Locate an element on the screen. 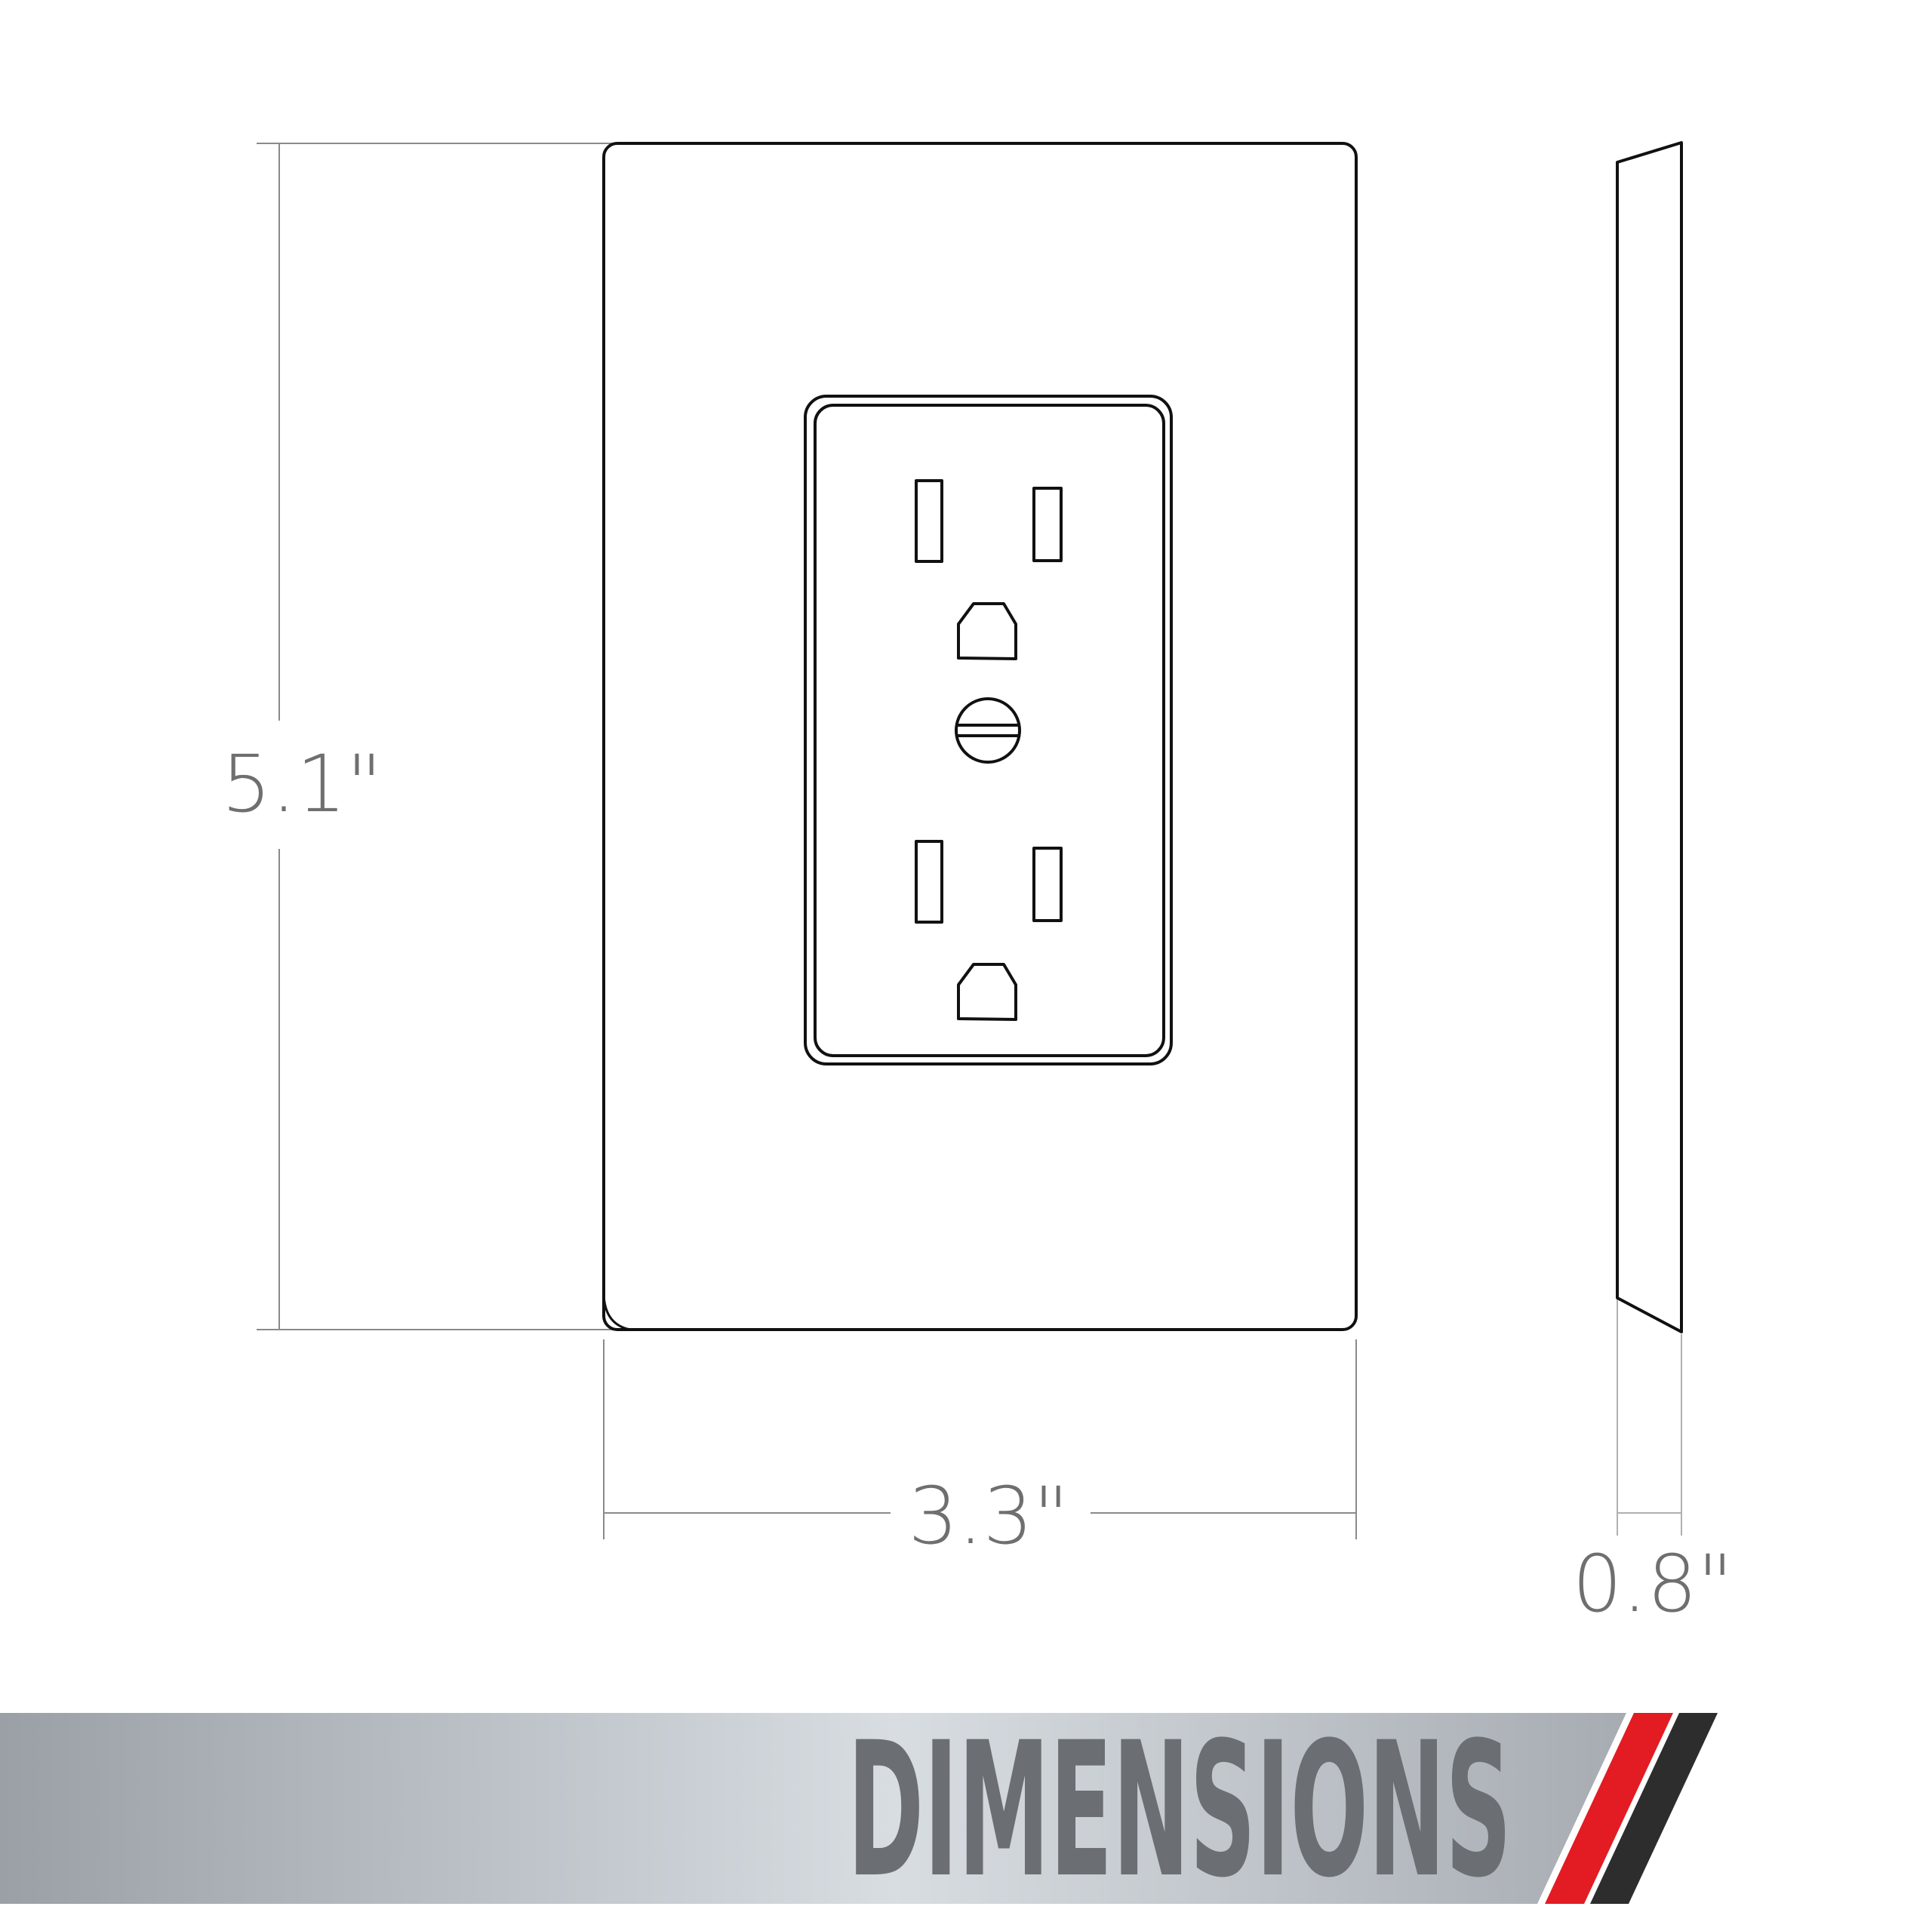 Image resolution: width=1932 pixels, height=1931 pixels. upper-slot-hot is located at coordinates (1047, 524).